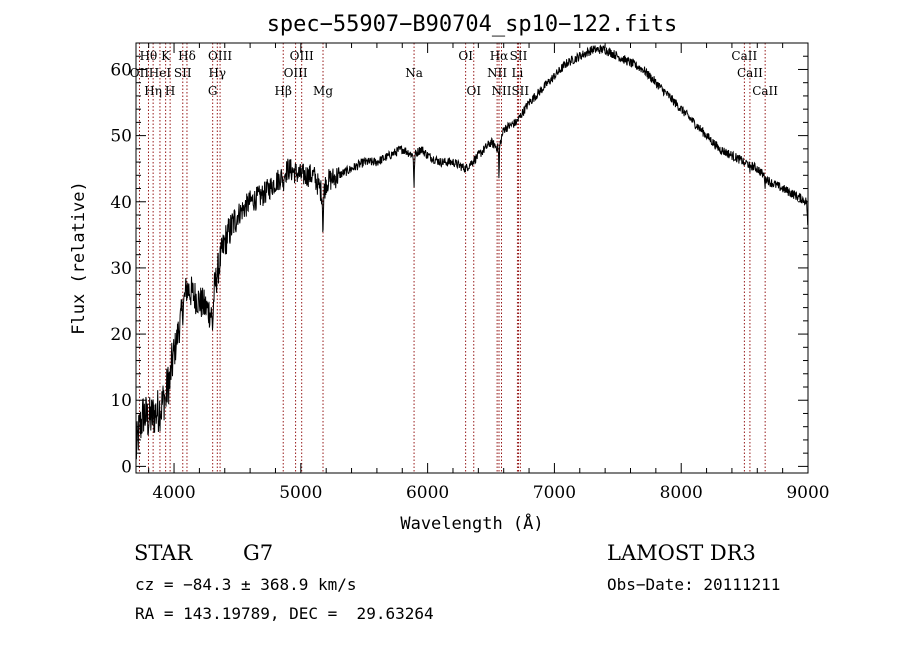 The image size is (900, 649). What do you see at coordinates (121, 70) in the screenshot?
I see `y-tick-label-6: 60` at bounding box center [121, 70].